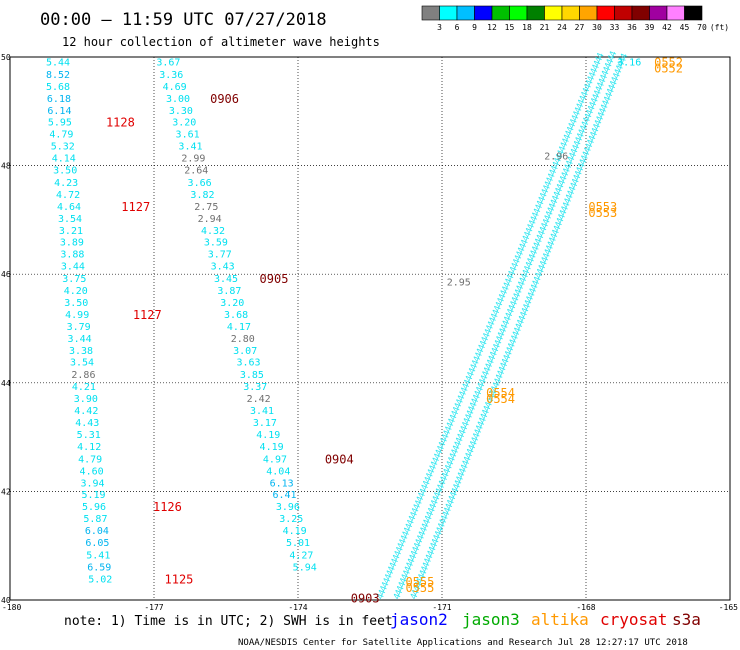  Describe the element at coordinates (59, 111) in the screenshot. I see `swh-label-cryosat: 6.14` at that location.